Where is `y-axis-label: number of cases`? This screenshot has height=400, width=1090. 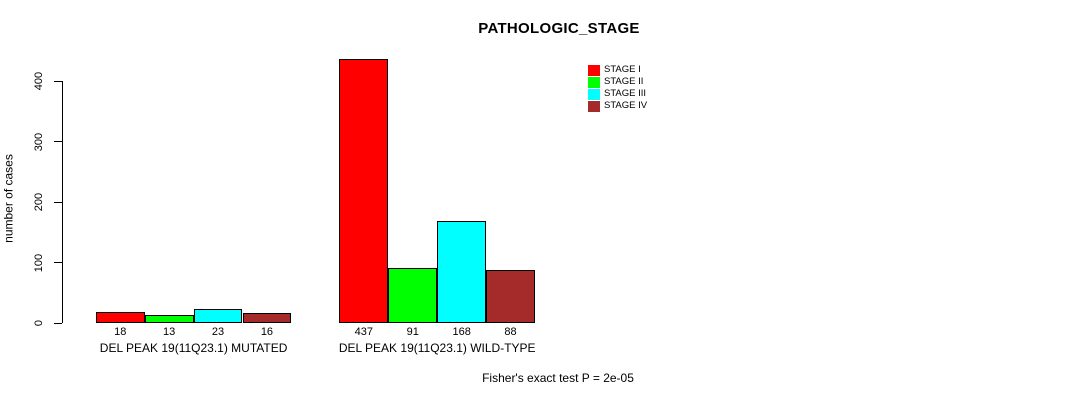 y-axis-label: number of cases is located at coordinates (8, 198).